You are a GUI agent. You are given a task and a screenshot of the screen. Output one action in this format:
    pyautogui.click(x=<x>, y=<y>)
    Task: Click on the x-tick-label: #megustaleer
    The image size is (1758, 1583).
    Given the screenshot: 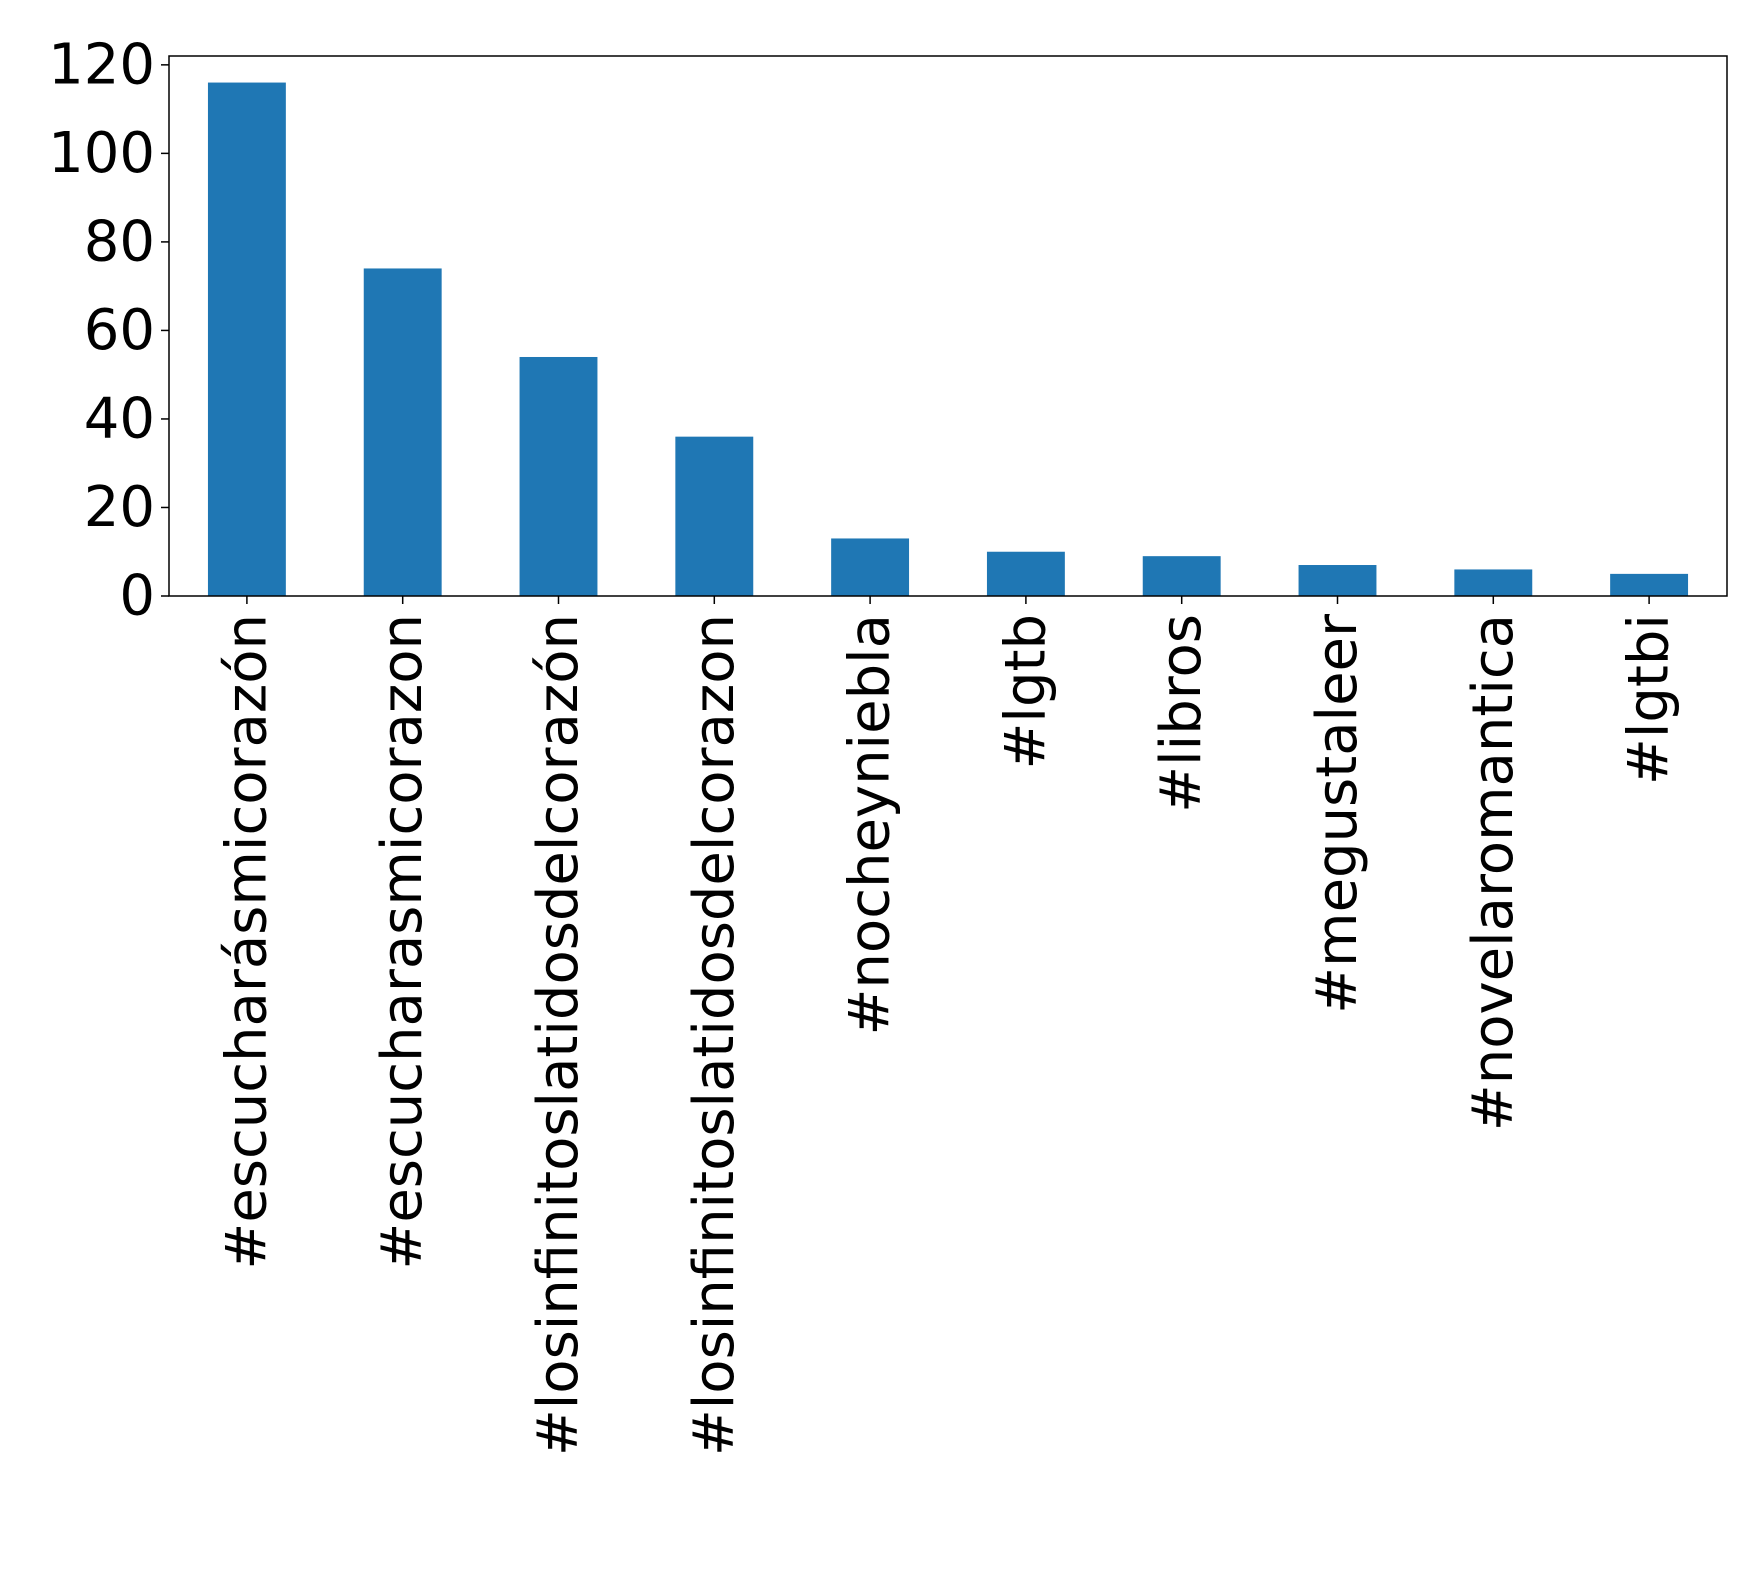 What is the action you would take?
    pyautogui.click(x=1337, y=813)
    